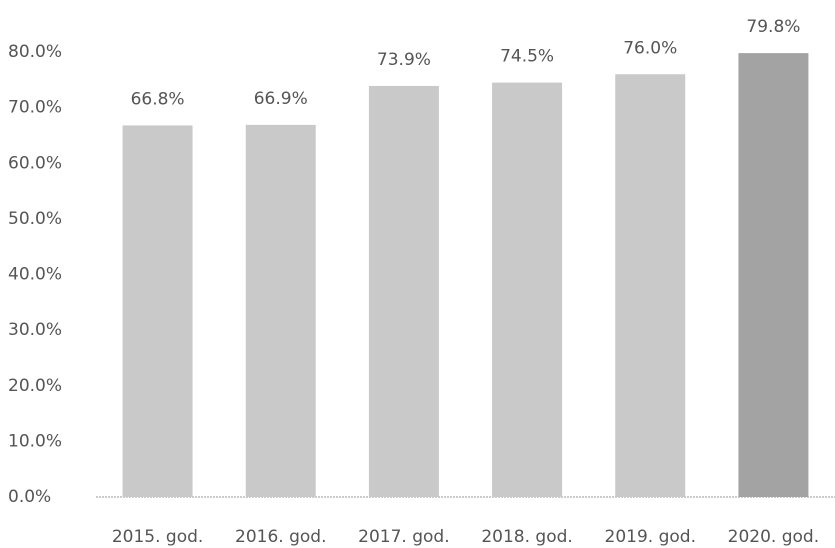 The height and width of the screenshot is (548, 835). Describe the element at coordinates (35, 219) in the screenshot. I see `y-tick-label: 50.0%` at that location.